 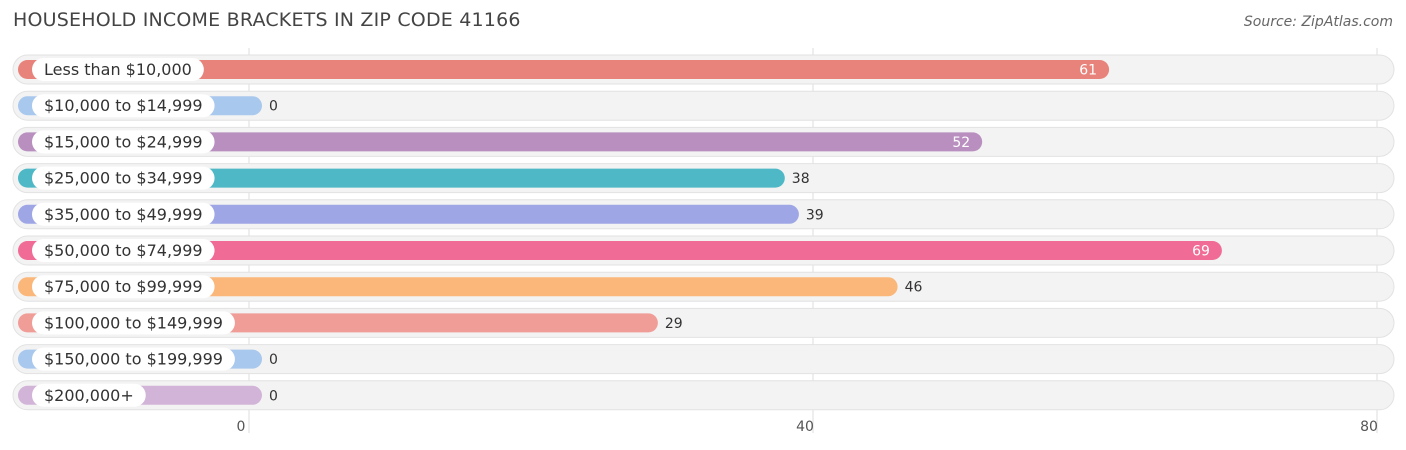 I want to click on value-label: 69, so click(x=1201, y=252).